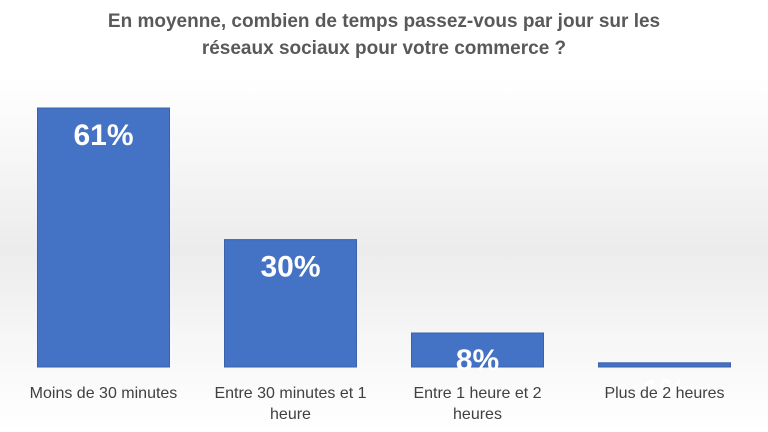 The width and height of the screenshot is (768, 432). I want to click on category-label: Plus de 2 heures, so click(664, 393).